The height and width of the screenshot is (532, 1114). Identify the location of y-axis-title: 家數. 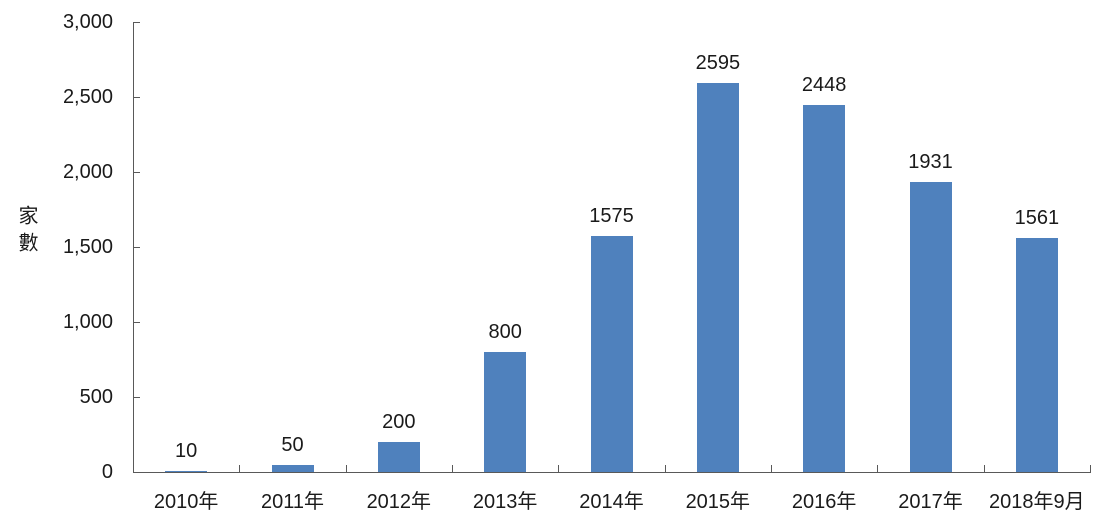
(26, 232).